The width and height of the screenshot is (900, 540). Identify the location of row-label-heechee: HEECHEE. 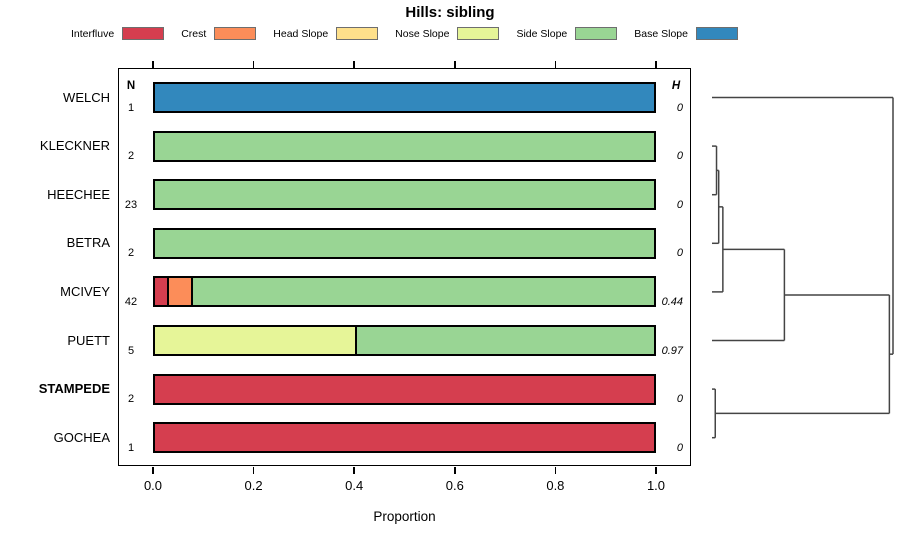
(78, 194).